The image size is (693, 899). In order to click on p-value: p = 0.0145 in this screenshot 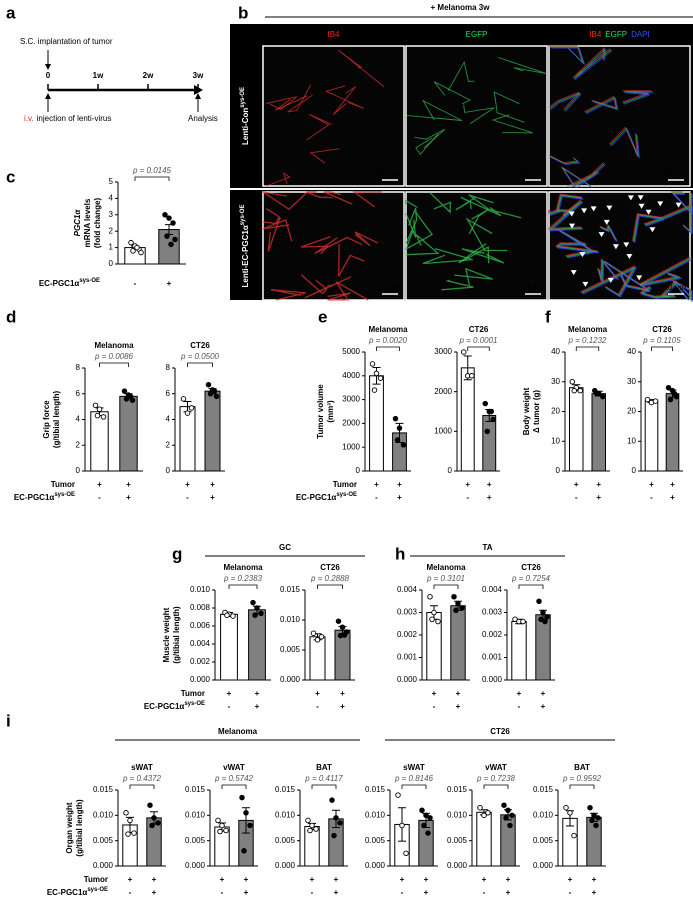, I will do `click(152, 170)`.